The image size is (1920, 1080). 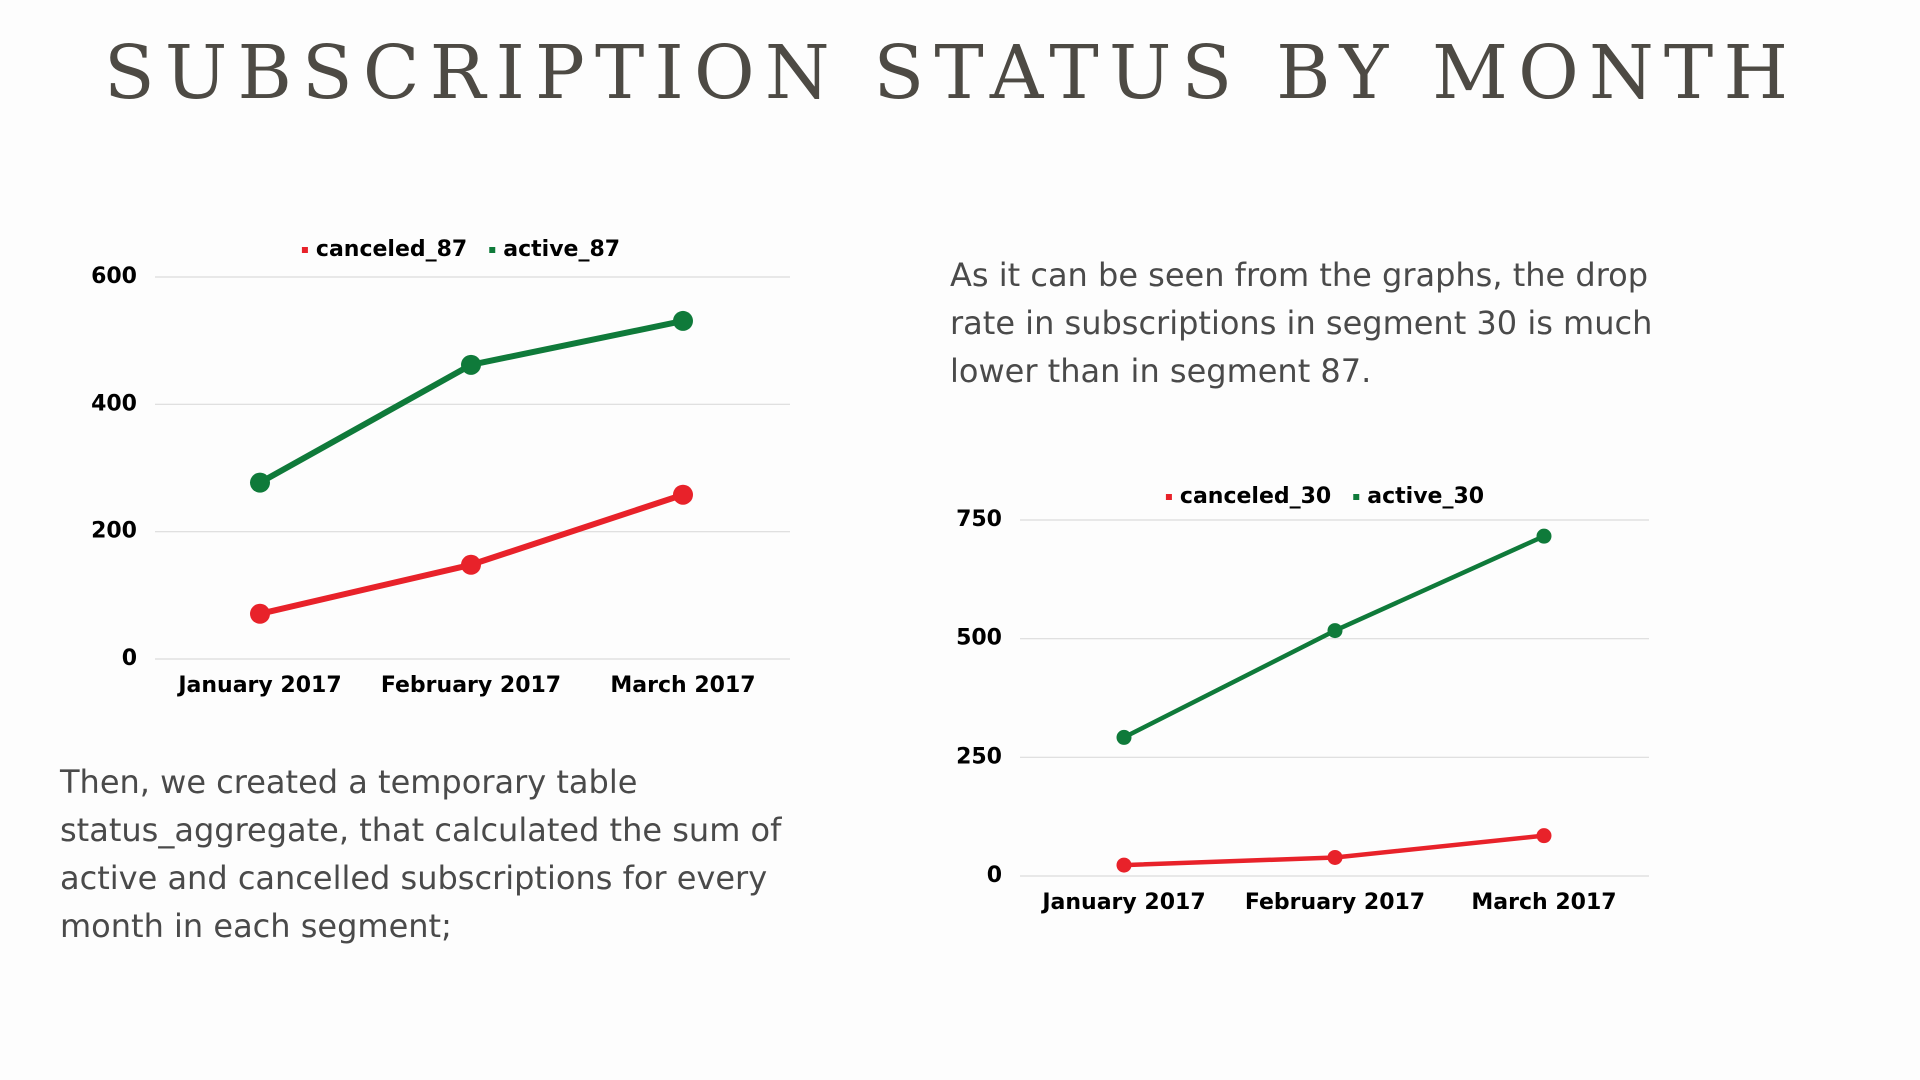 I want to click on legend-label: canceled_87, so click(x=391, y=249).